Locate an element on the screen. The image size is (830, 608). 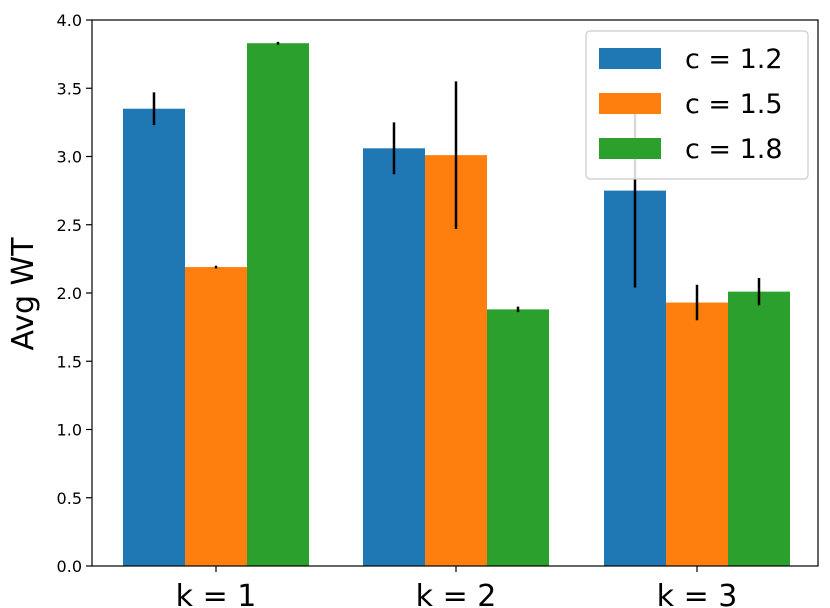
legend-label-3: c = 1.8 is located at coordinates (734, 149).